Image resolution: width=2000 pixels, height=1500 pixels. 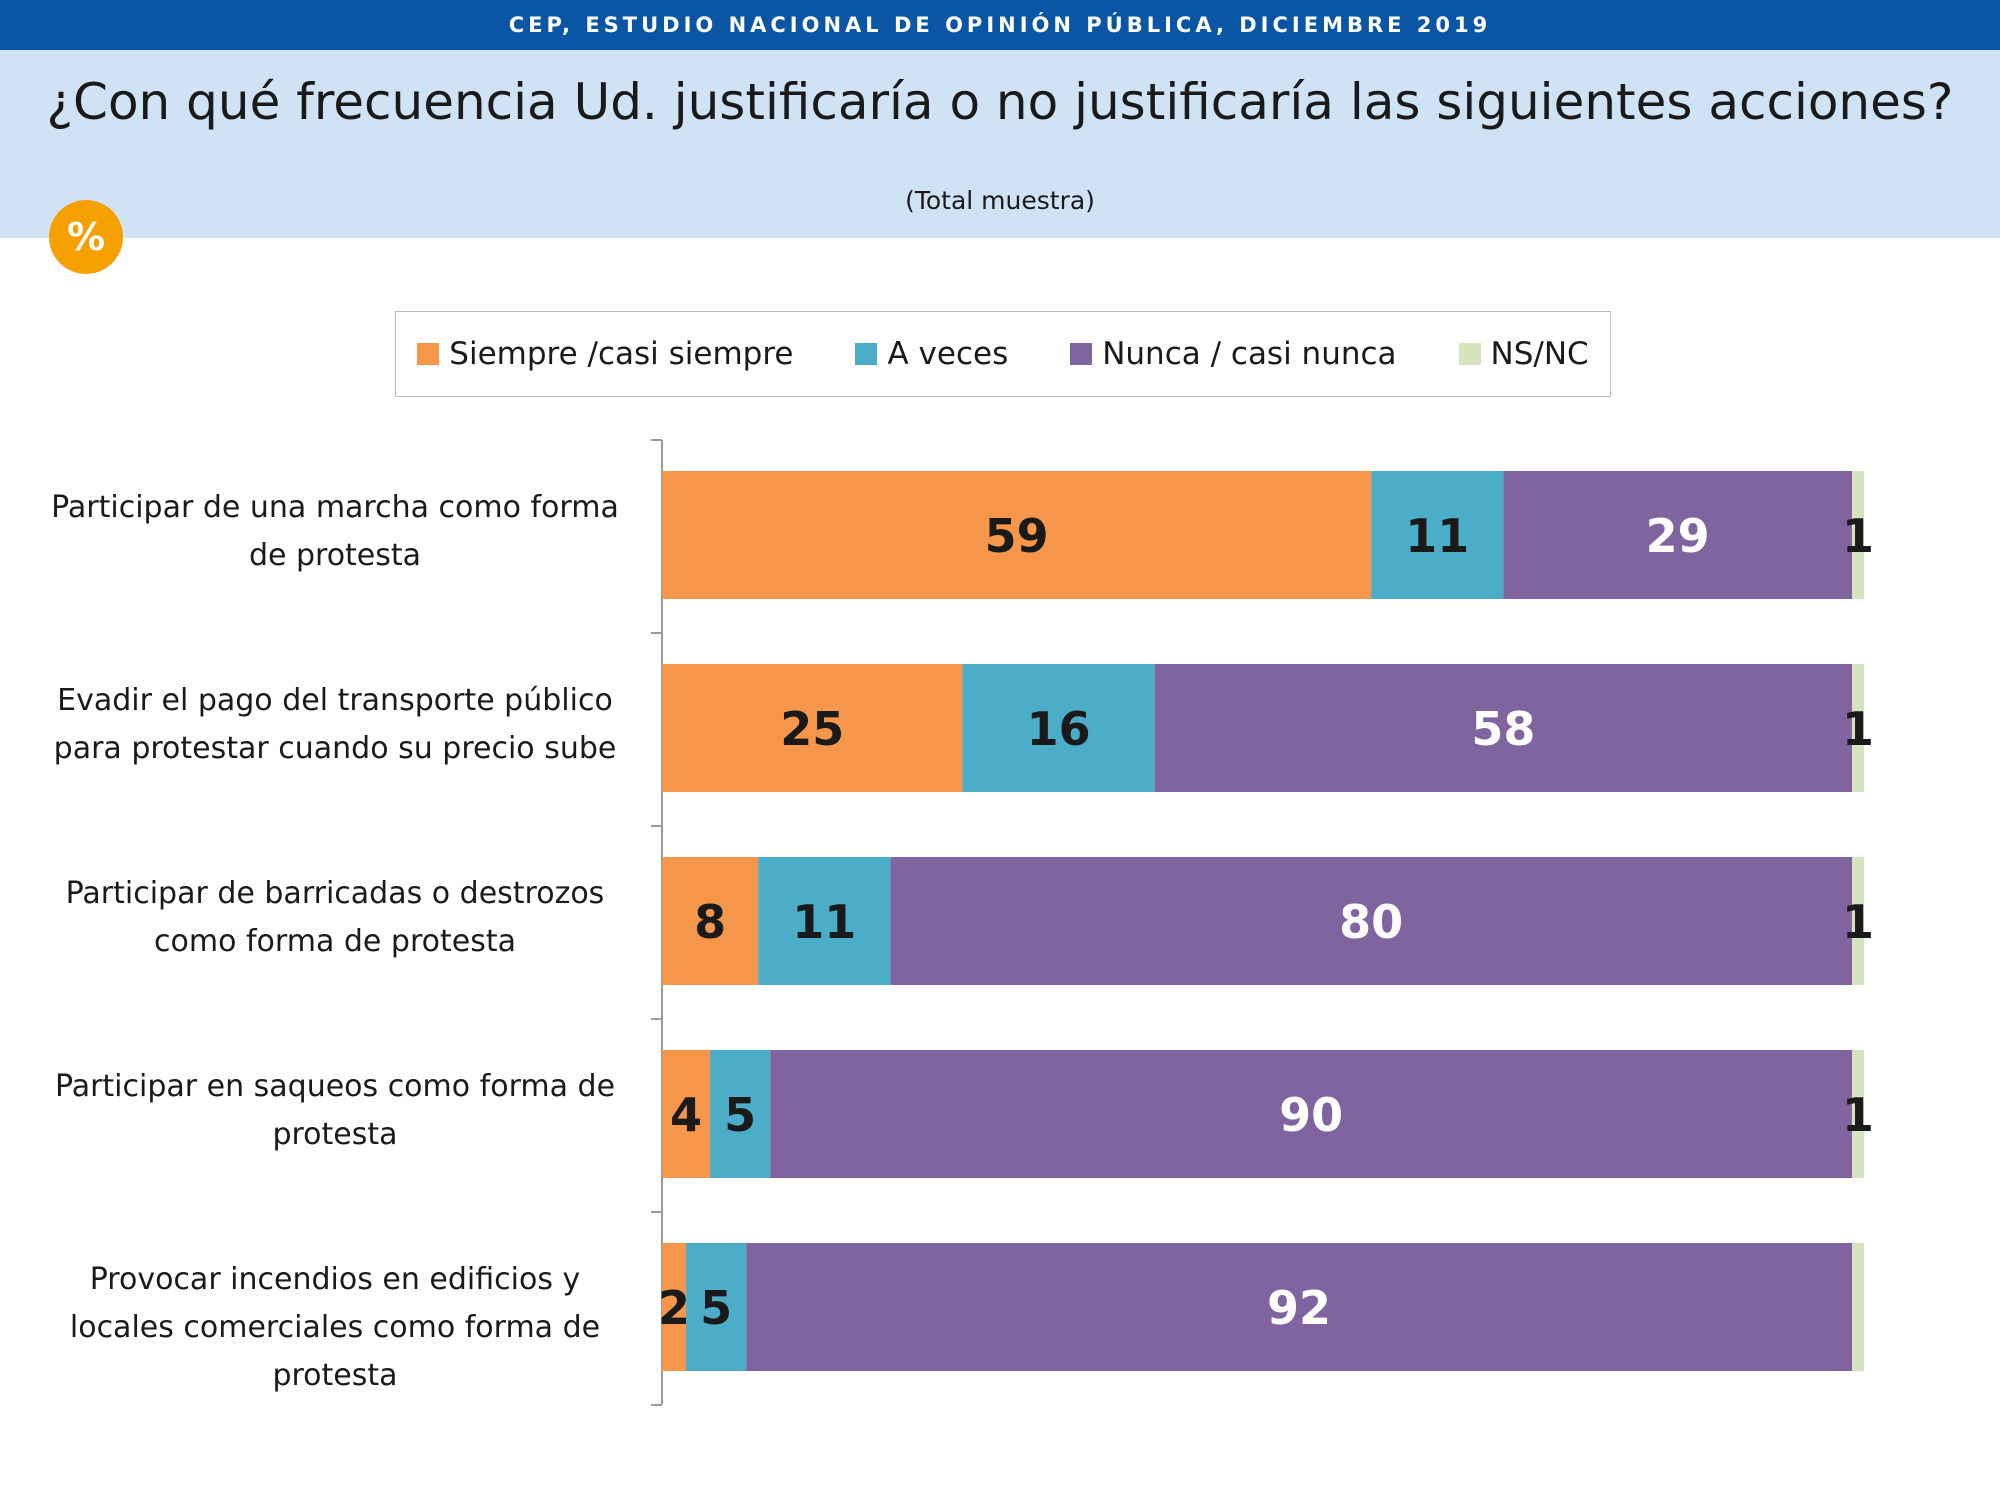 I want to click on percent-icon: %, so click(x=86, y=237).